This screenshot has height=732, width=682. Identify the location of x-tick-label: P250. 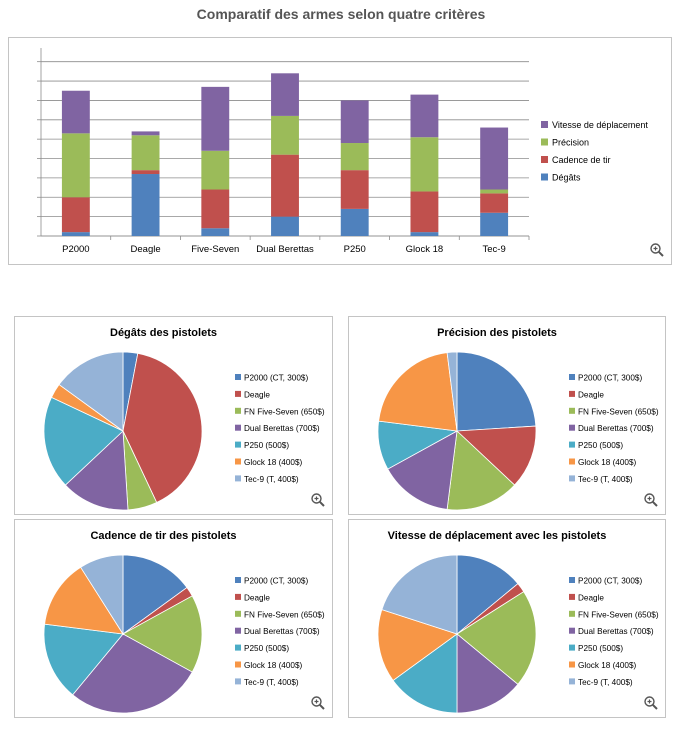
(355, 249).